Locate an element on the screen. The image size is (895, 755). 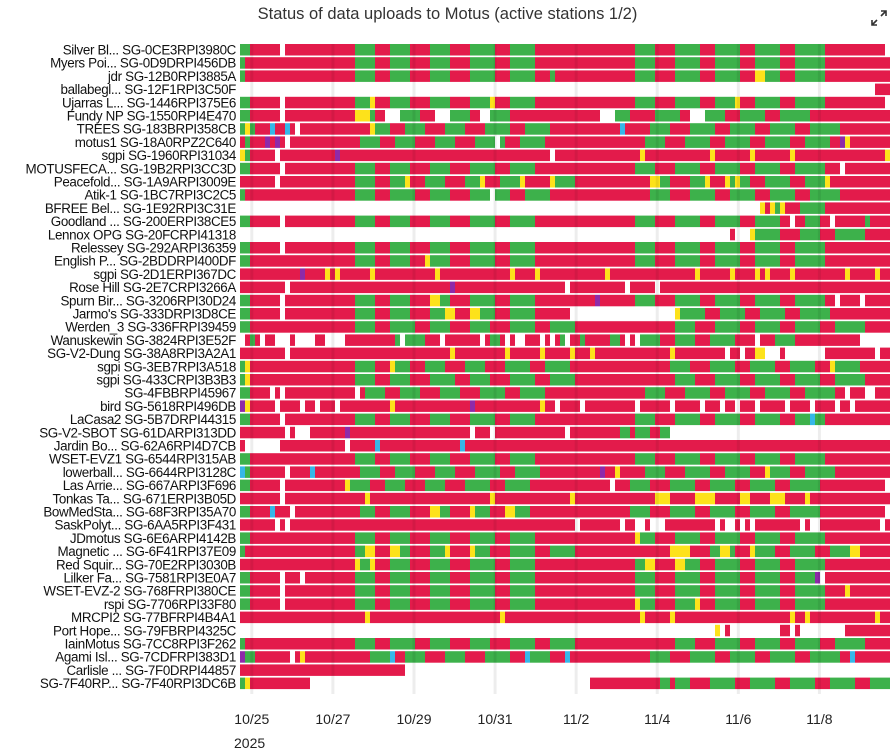
station-label: ballabegl... SG-12F1RPI3C50F is located at coordinates (148, 89).